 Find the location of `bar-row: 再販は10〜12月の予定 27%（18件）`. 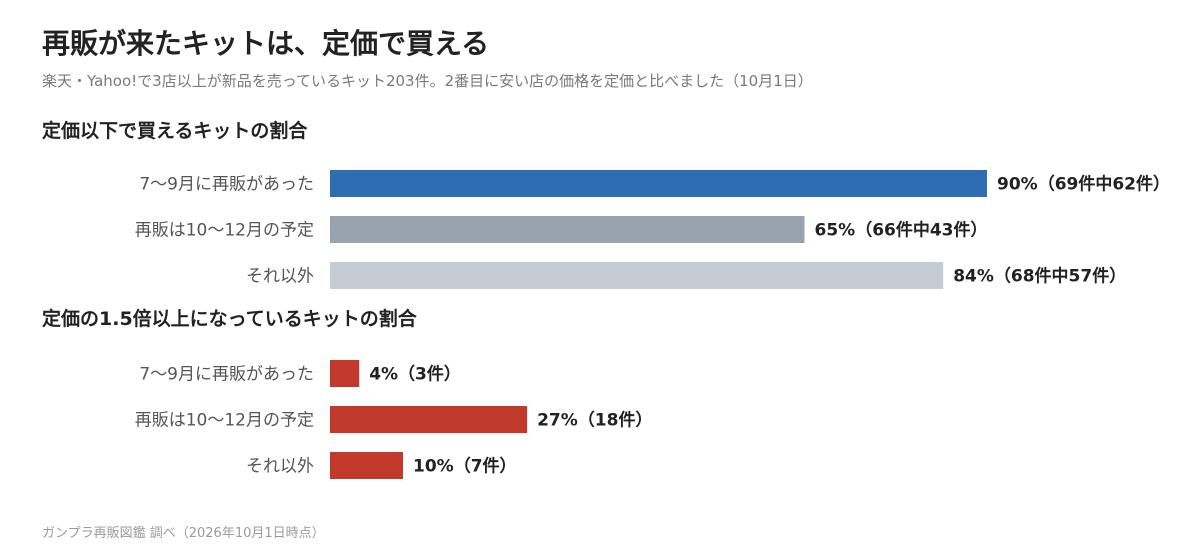

bar-row: 再販は10〜12月の予定 27%（18件） is located at coordinates (393, 419).